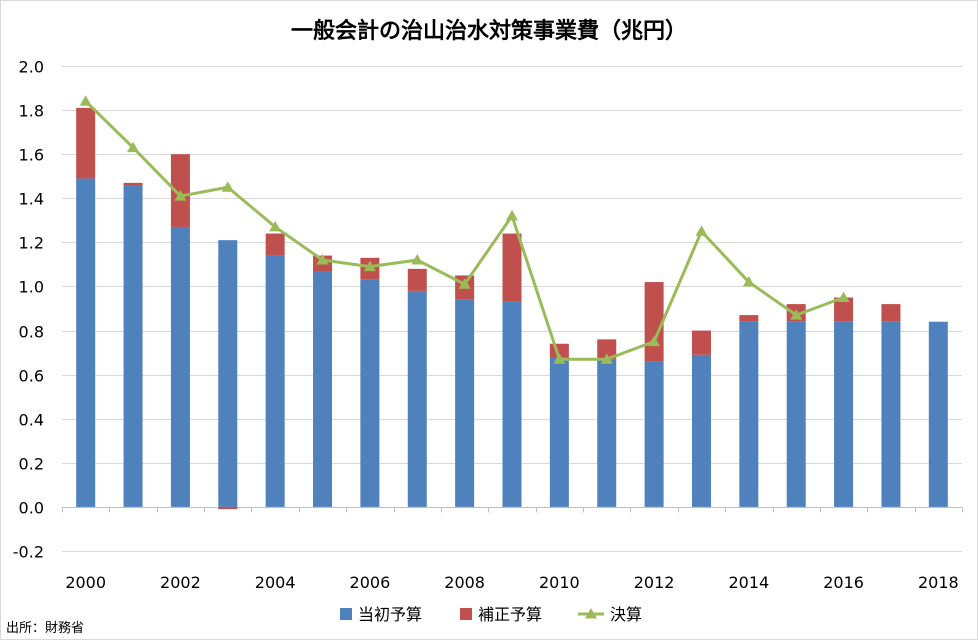 This screenshot has height=640, width=978. What do you see at coordinates (31, 508) in the screenshot?
I see `y-tick-label: 0.0` at bounding box center [31, 508].